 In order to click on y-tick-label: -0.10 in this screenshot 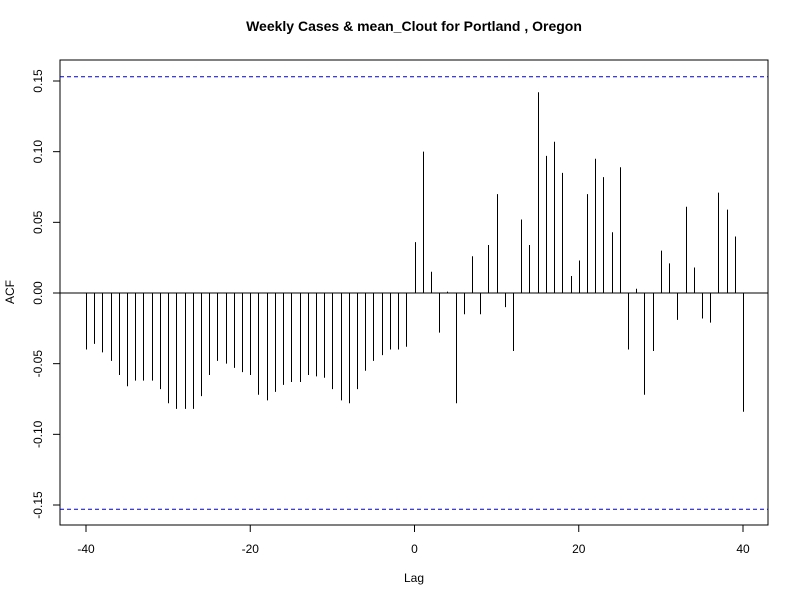, I will do `click(38, 434)`.